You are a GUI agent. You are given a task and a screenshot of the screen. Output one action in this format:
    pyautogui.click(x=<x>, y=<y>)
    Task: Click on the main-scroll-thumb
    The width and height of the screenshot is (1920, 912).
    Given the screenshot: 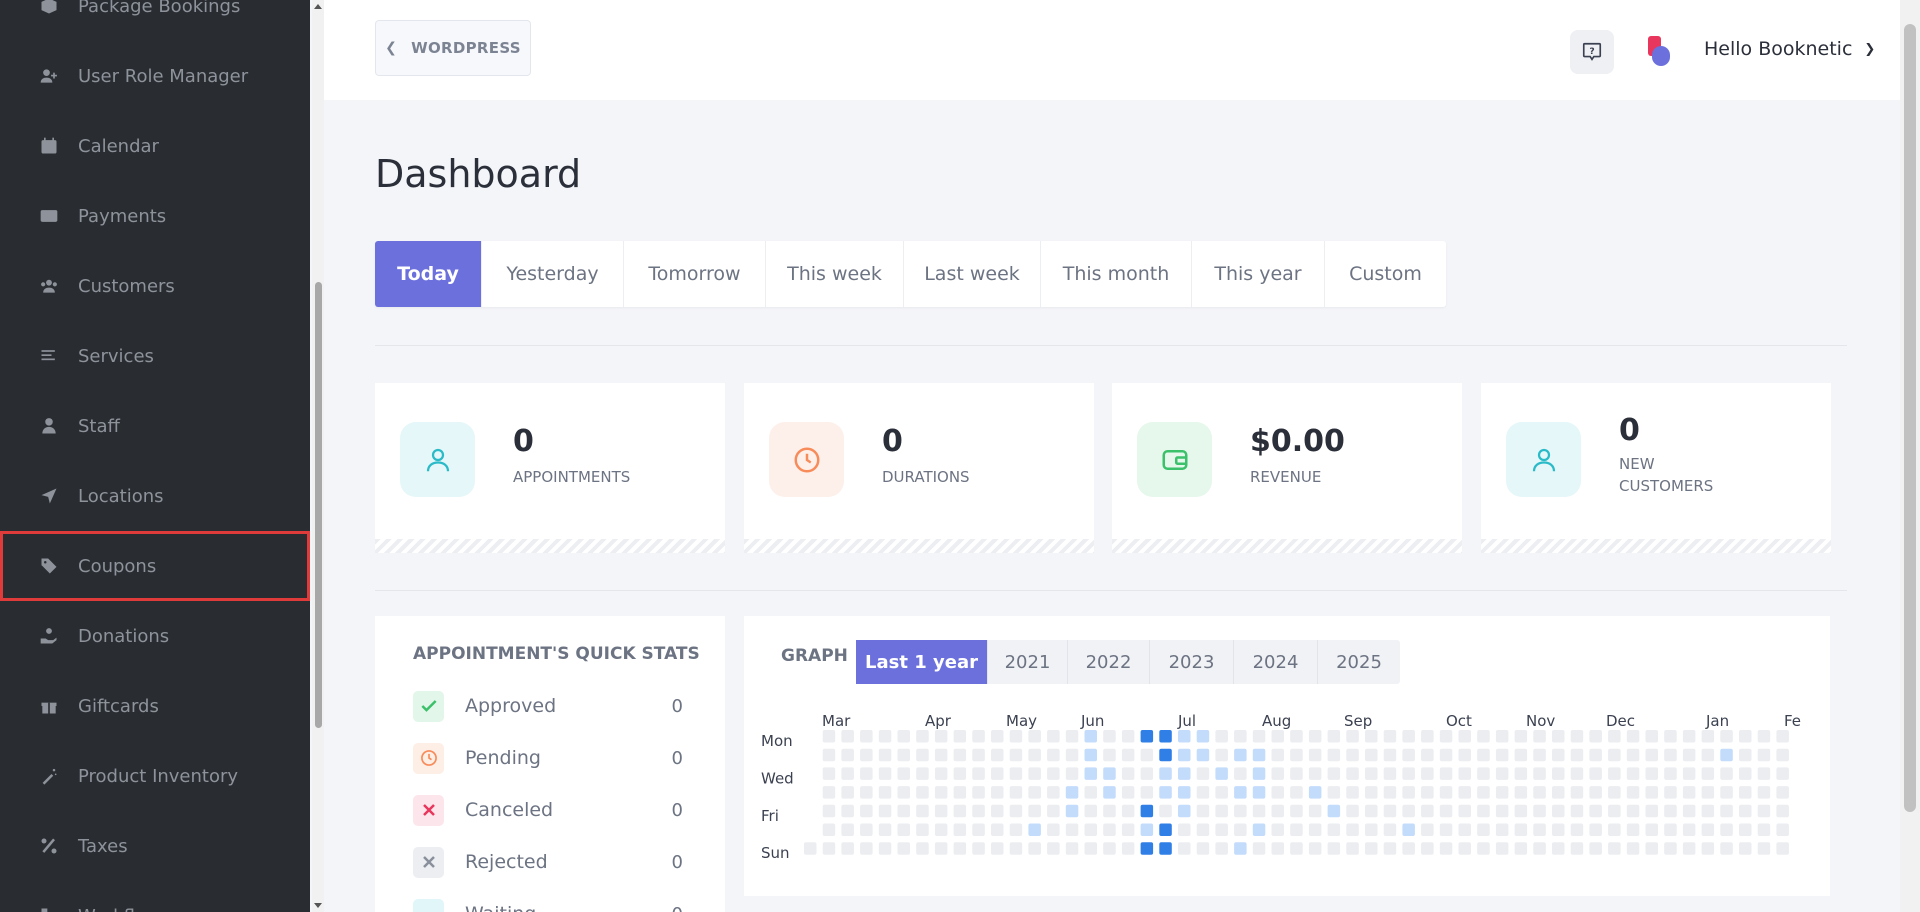 What is the action you would take?
    pyautogui.click(x=1910, y=418)
    